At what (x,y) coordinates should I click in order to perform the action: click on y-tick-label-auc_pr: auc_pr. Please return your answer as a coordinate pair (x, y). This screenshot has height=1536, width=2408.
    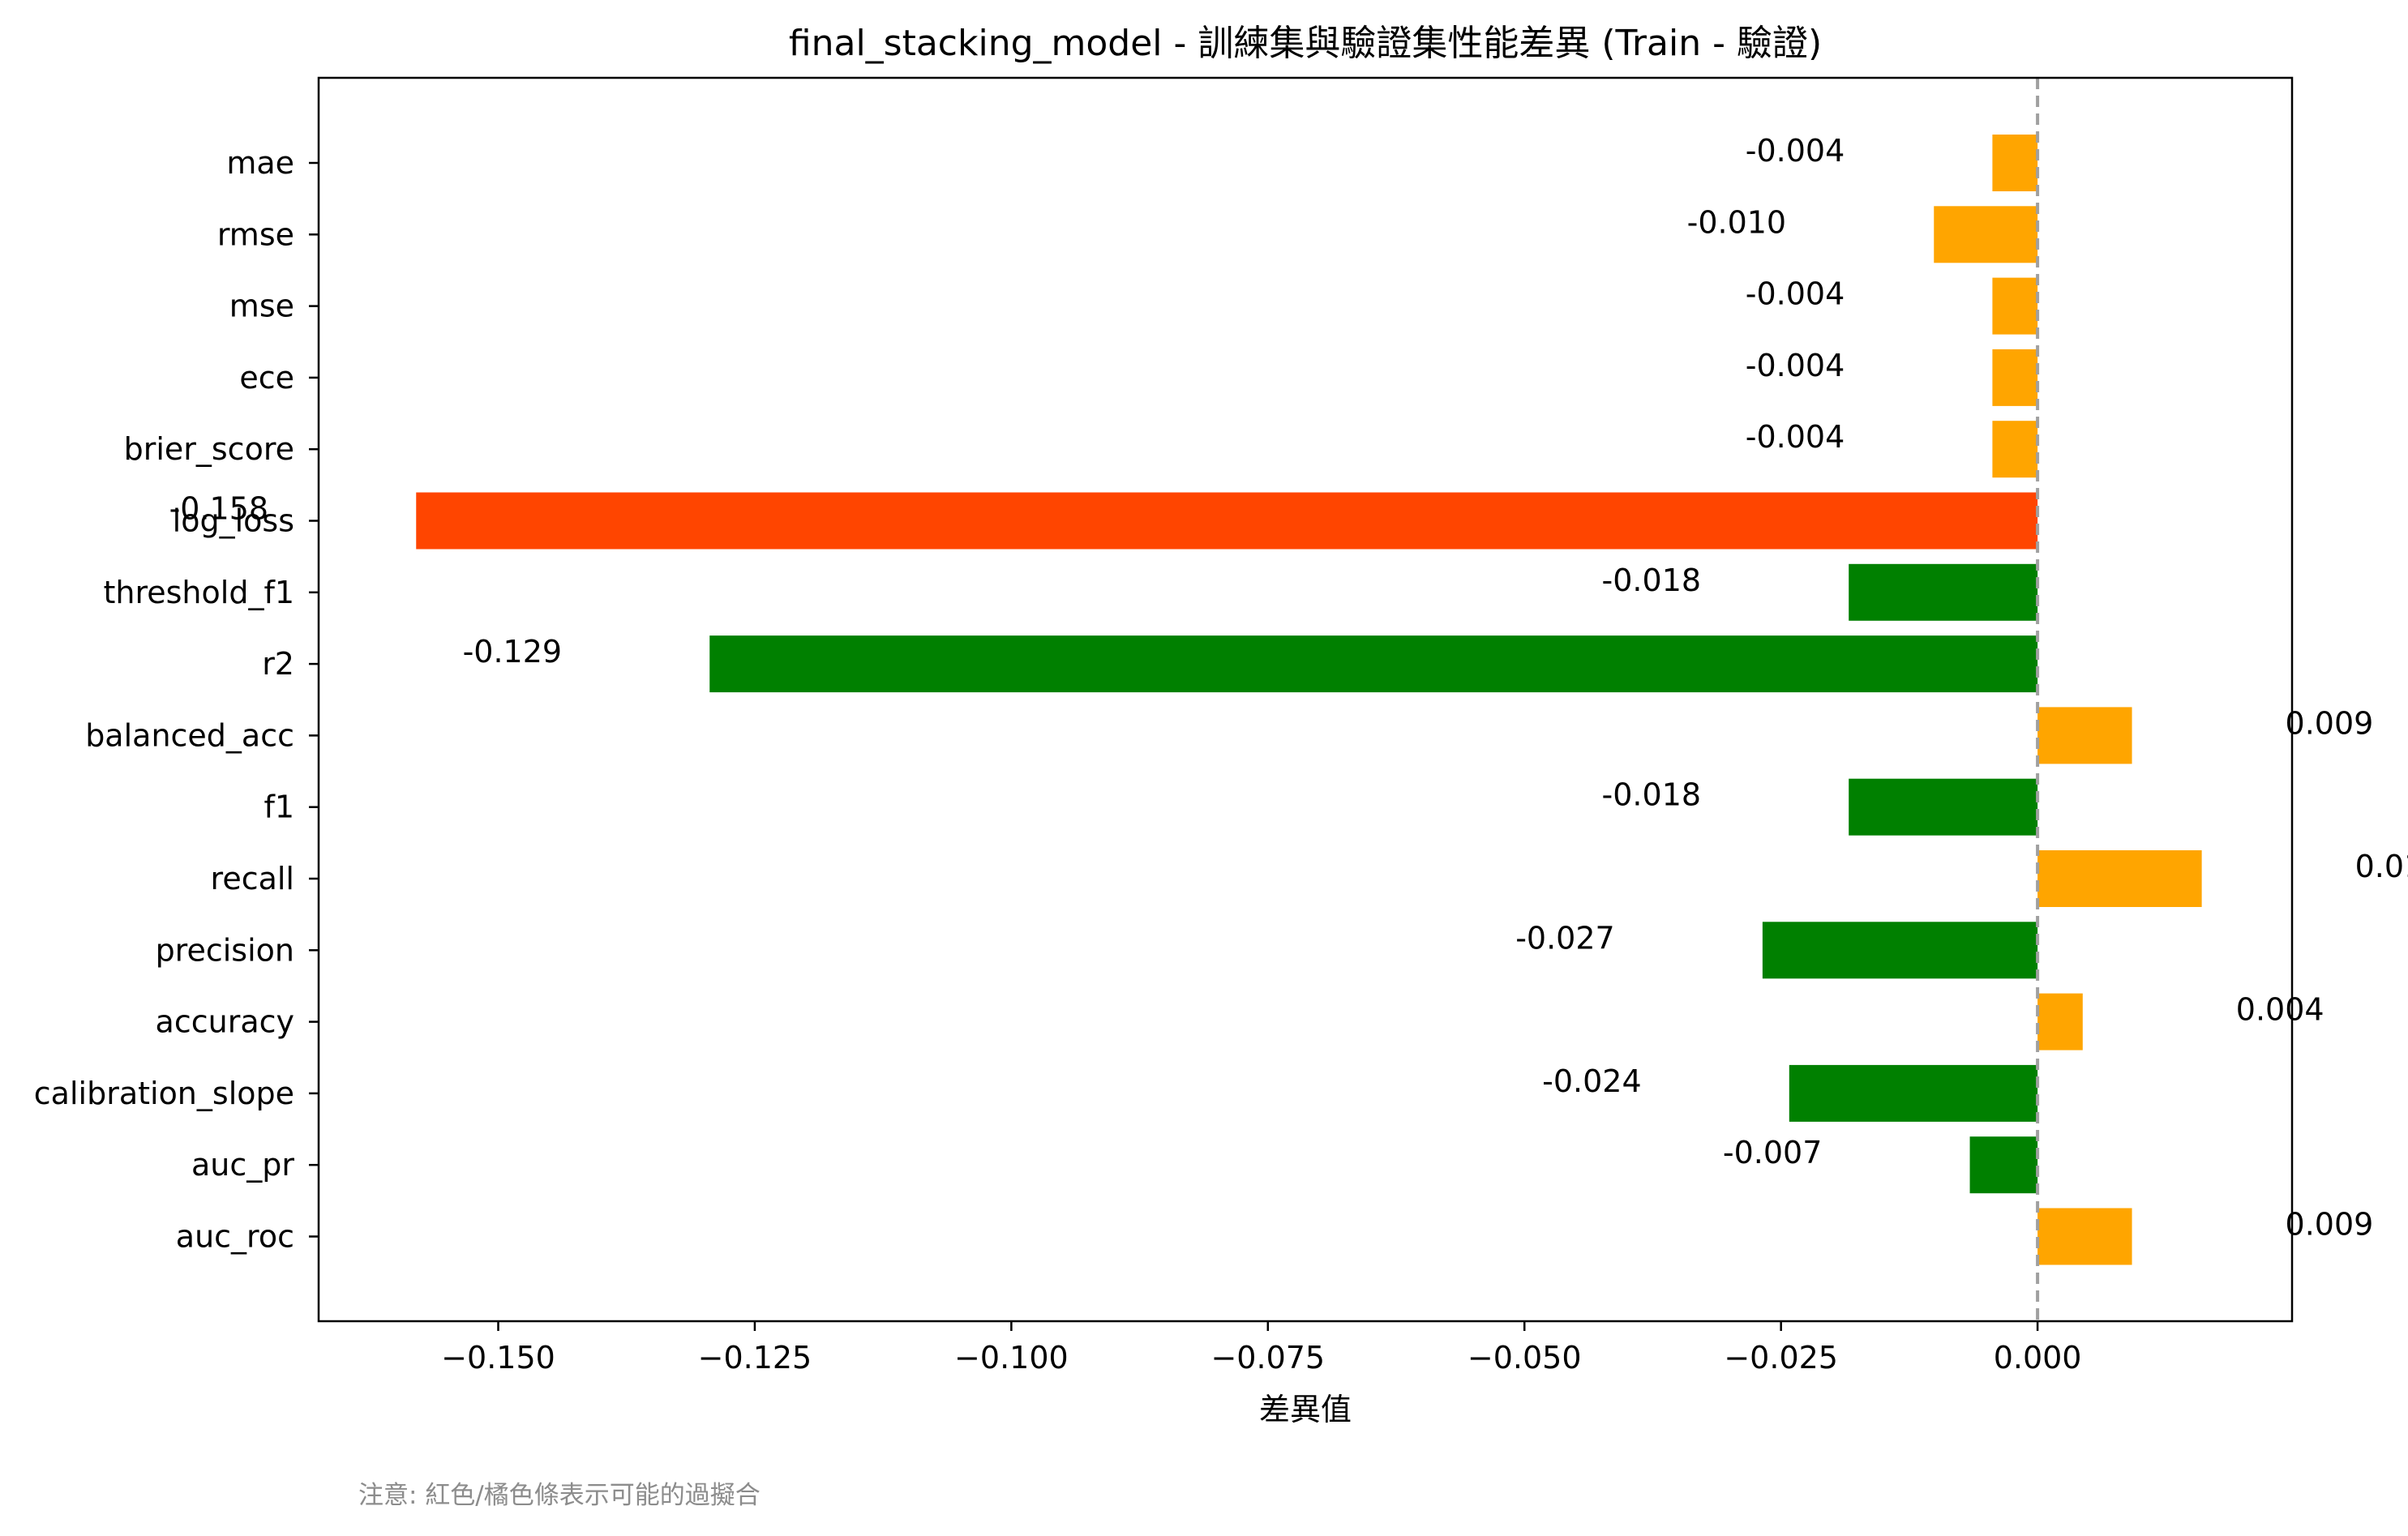
    Looking at the image, I should click on (243, 1165).